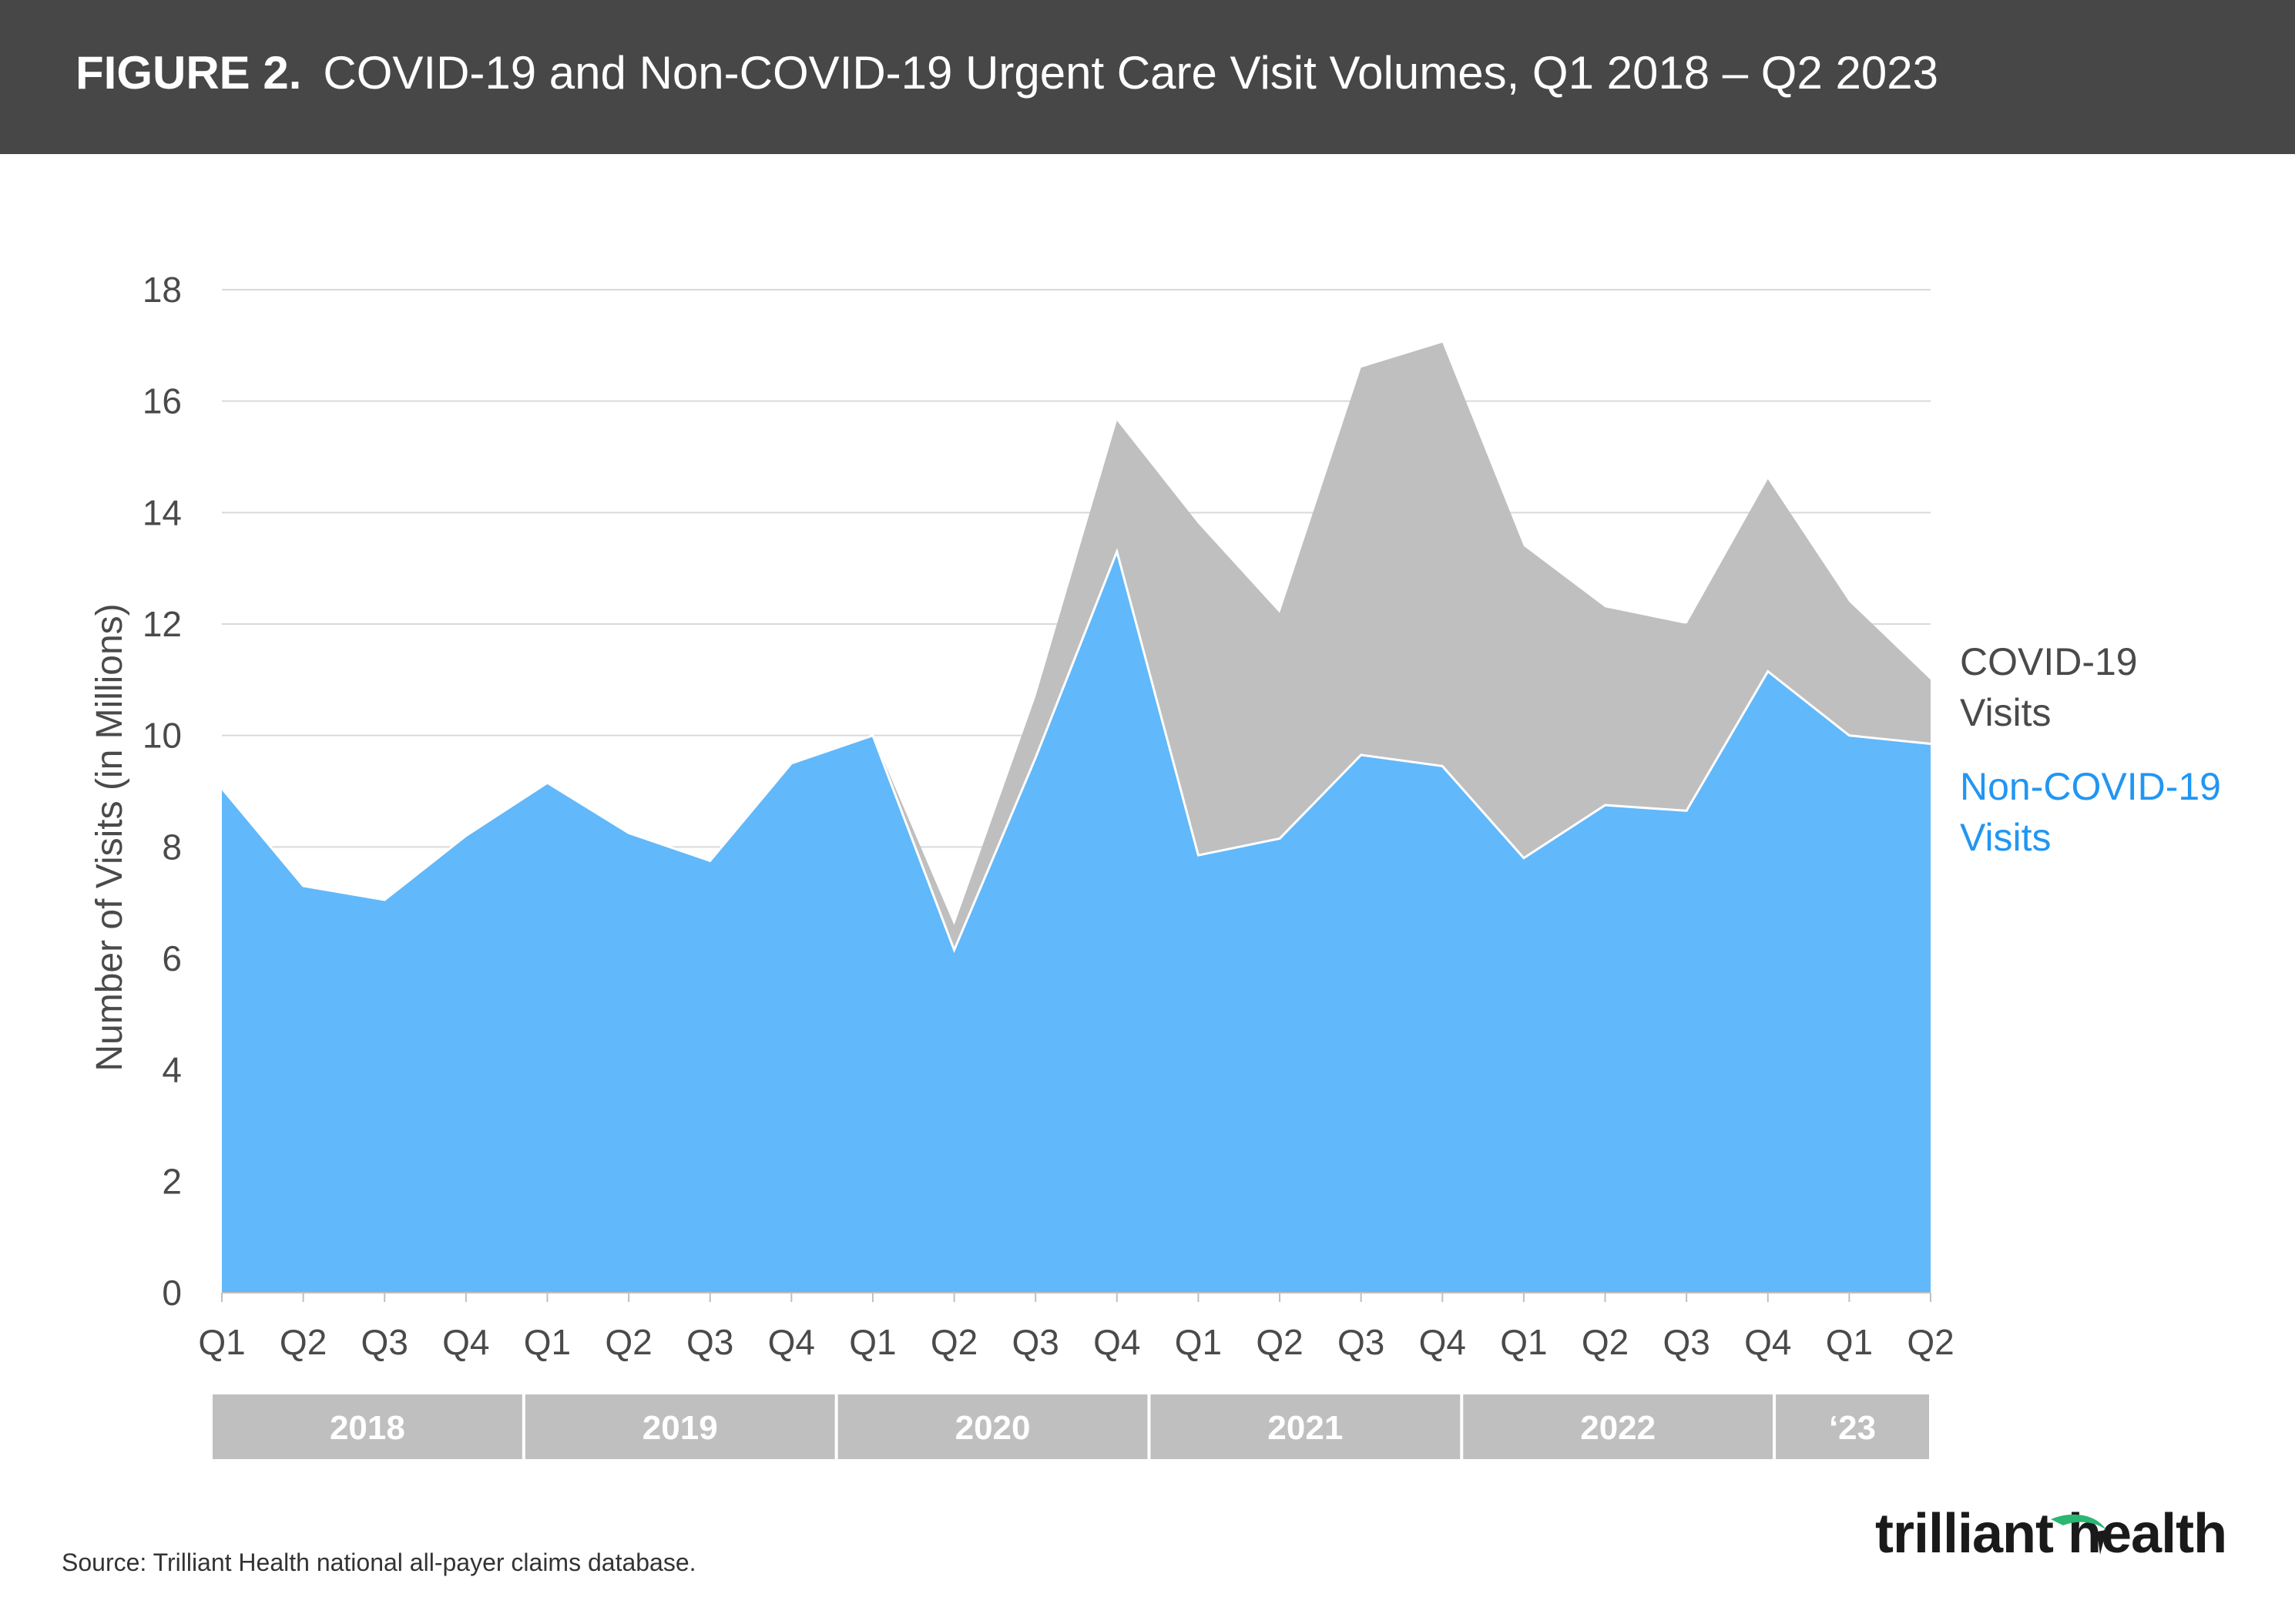  What do you see at coordinates (172, 1070) in the screenshot?
I see `y-tick-label: 4` at bounding box center [172, 1070].